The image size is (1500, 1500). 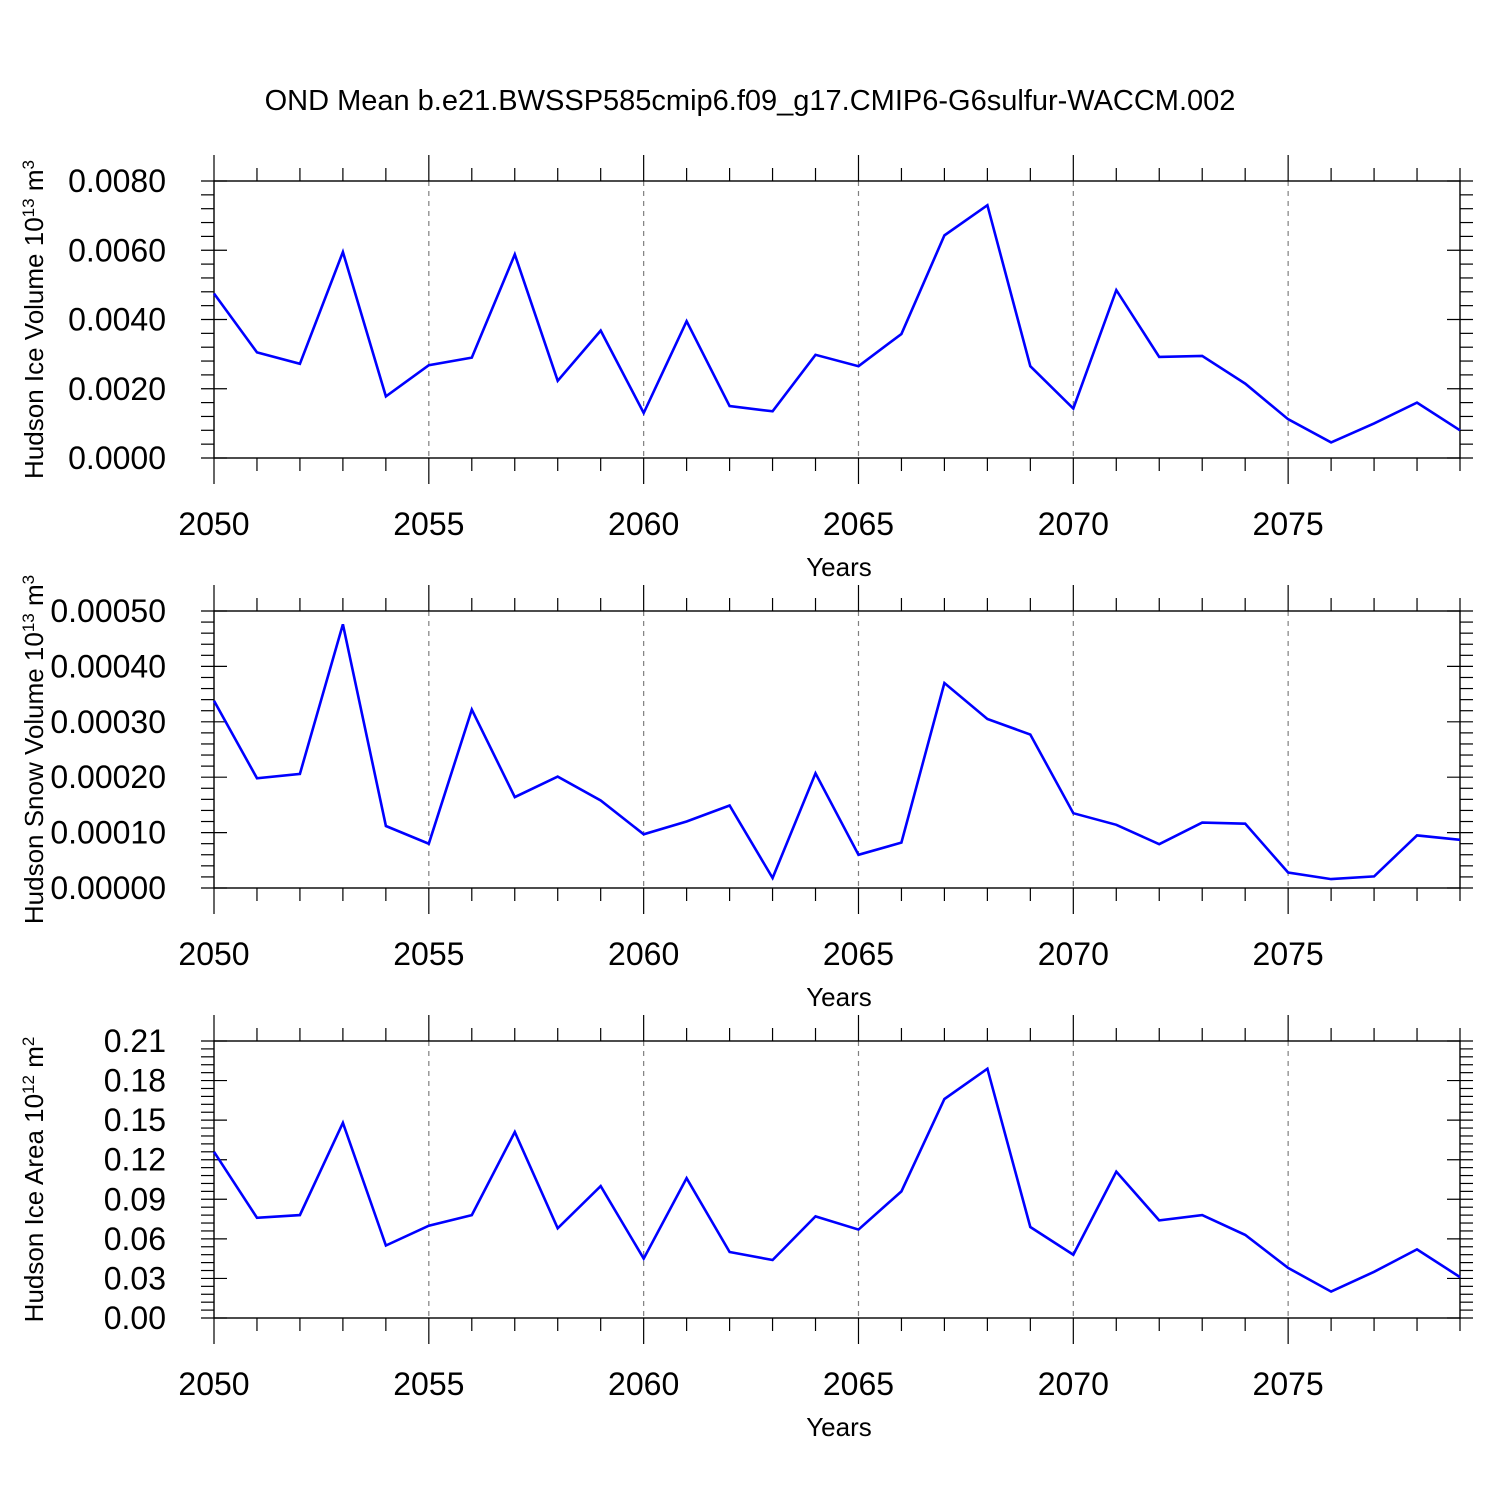 What do you see at coordinates (135, 1081) in the screenshot?
I see `y-tick-label: 0.18` at bounding box center [135, 1081].